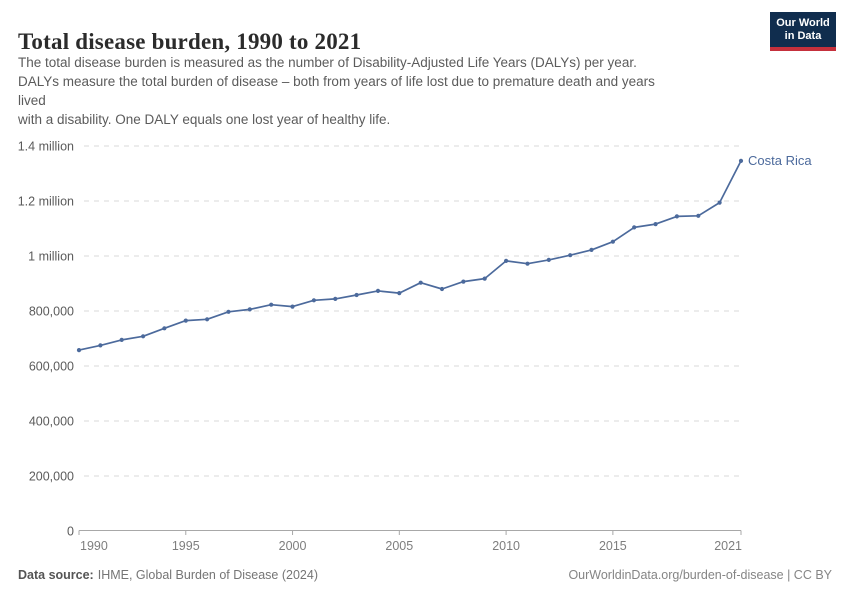 The height and width of the screenshot is (600, 850). I want to click on data-source-value: IHME, Global Burden of Disease (2024), so click(207, 575).